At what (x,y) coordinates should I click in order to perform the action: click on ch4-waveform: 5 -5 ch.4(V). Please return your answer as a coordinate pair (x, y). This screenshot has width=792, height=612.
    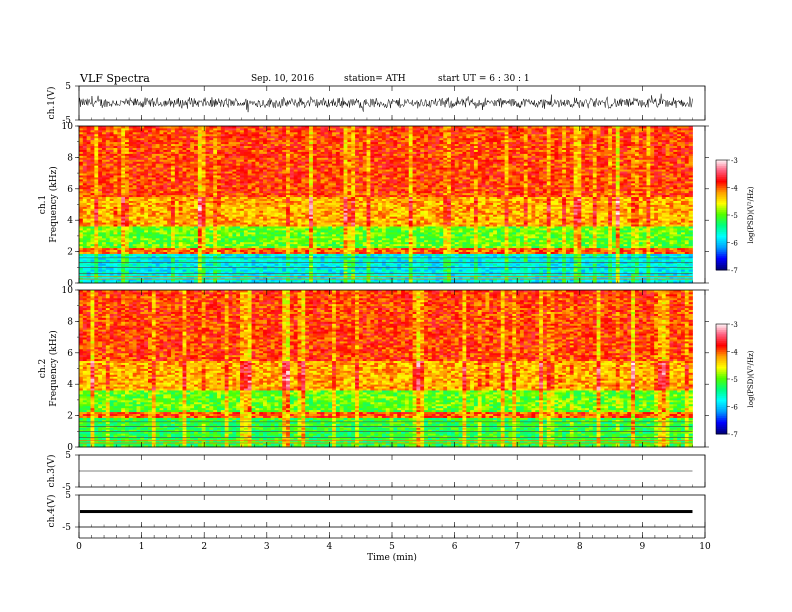
    Looking at the image, I should click on (376, 512).